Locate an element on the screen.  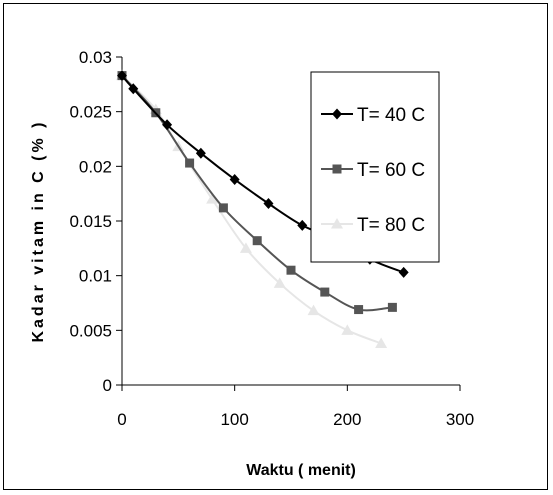
x-tick-label: 200 is located at coordinates (347, 419).